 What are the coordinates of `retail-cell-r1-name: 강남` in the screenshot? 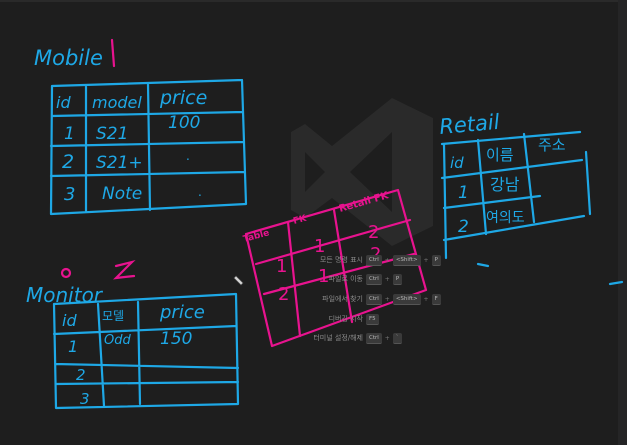 It's located at (505, 184).